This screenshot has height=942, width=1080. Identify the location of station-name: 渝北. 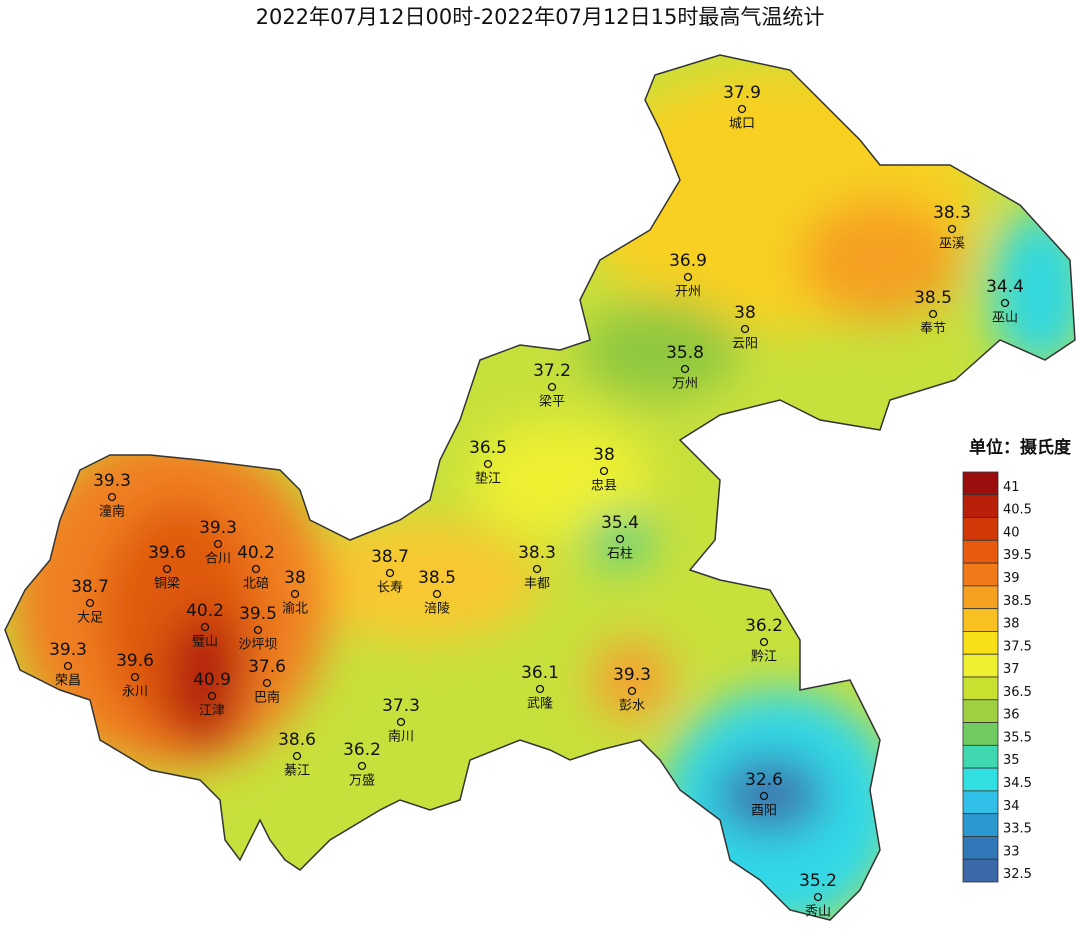
(295, 609).